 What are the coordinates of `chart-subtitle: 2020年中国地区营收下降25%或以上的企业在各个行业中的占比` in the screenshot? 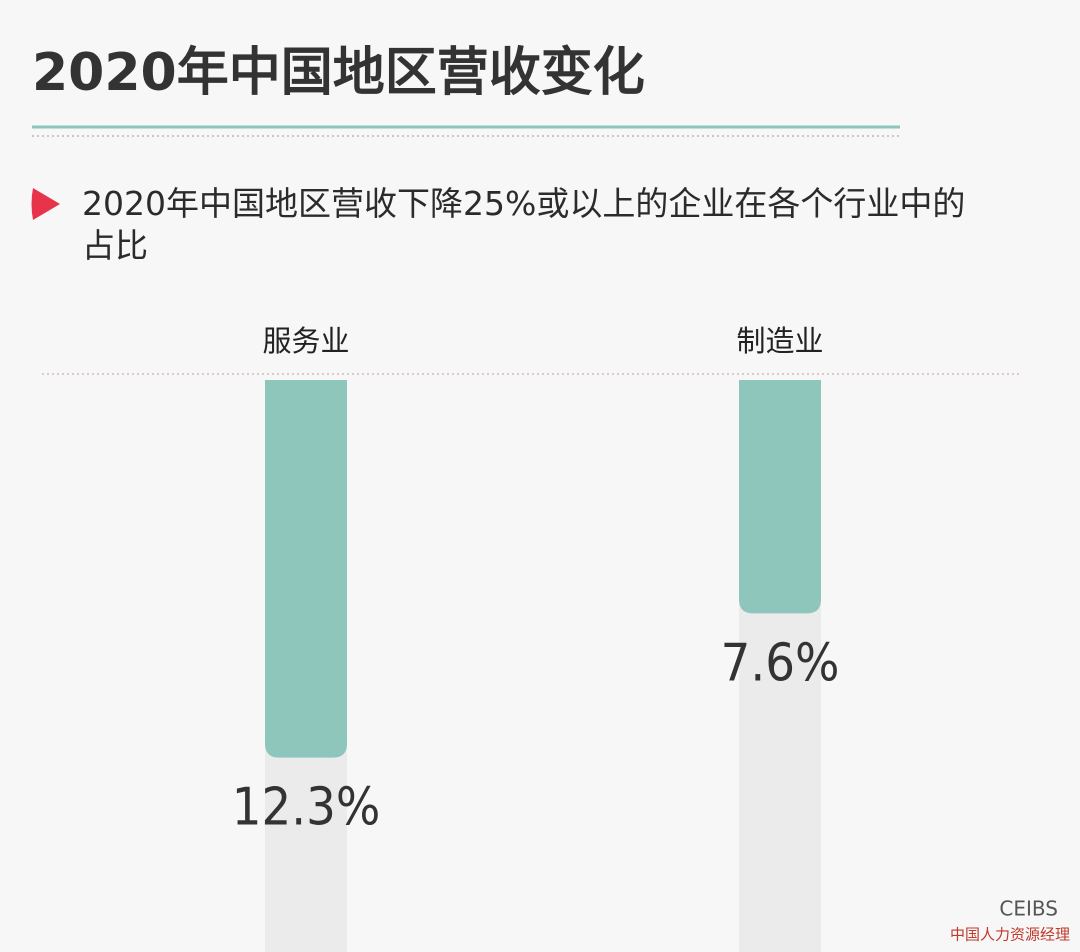 It's located at (524, 224).